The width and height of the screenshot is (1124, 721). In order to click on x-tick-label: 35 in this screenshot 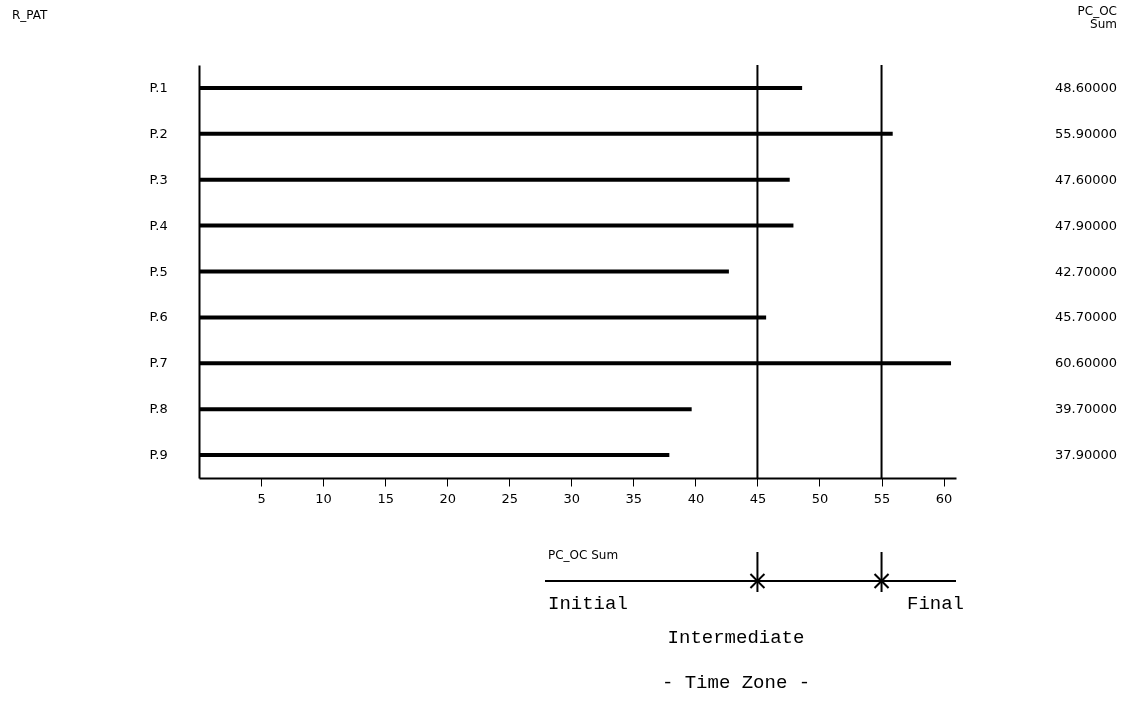, I will do `click(634, 498)`.